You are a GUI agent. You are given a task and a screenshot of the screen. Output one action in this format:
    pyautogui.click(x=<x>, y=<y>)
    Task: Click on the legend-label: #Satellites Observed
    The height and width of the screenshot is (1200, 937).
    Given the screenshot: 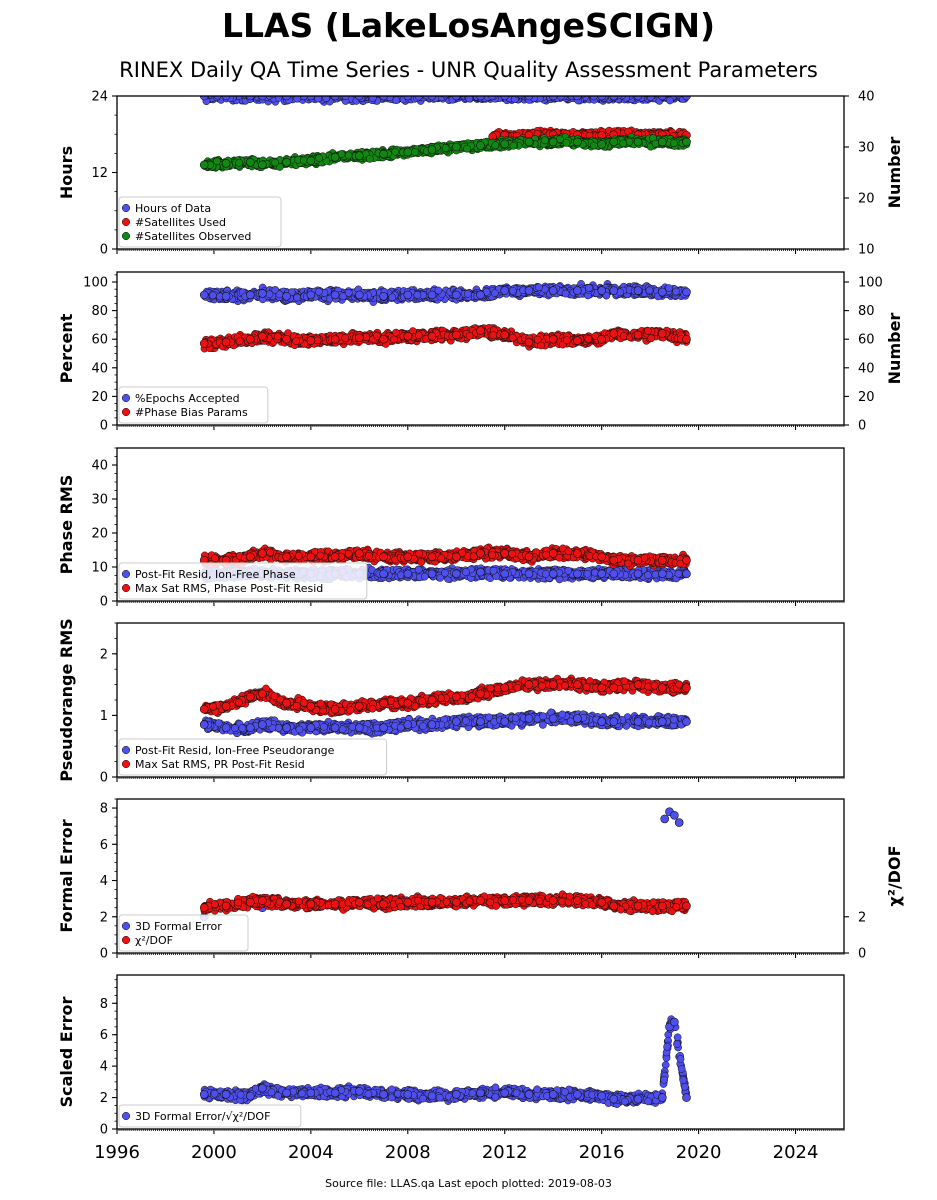 What is the action you would take?
    pyautogui.click(x=193, y=236)
    